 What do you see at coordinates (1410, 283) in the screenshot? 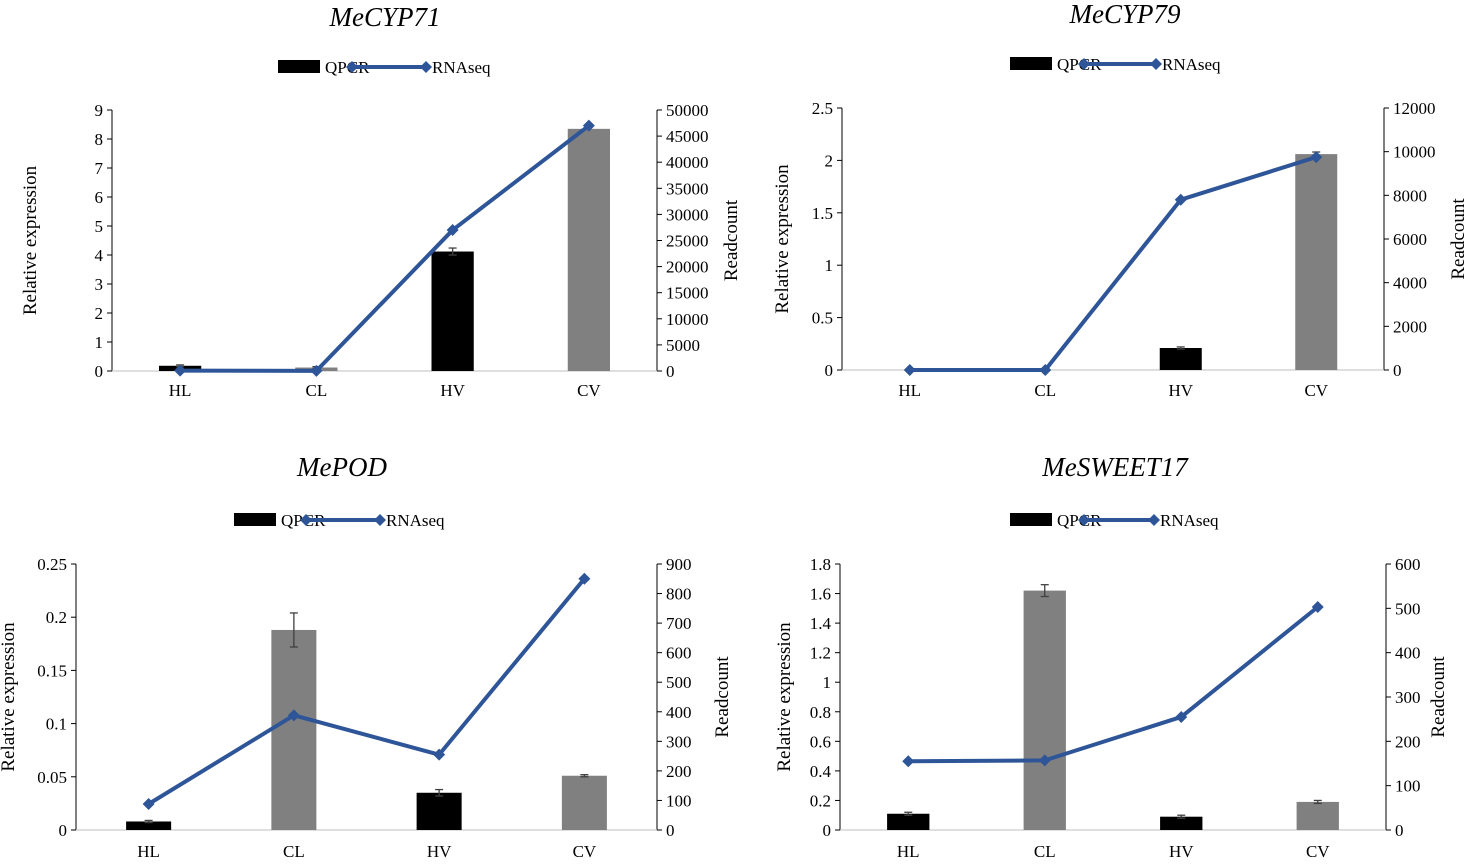
I see `y2-tick-label: 4000` at bounding box center [1410, 283].